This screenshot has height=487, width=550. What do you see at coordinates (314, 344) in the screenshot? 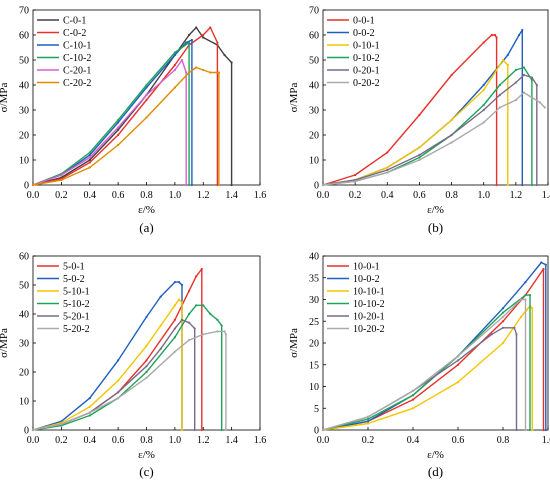
I see `y-tick-label: 20` at bounding box center [314, 344].